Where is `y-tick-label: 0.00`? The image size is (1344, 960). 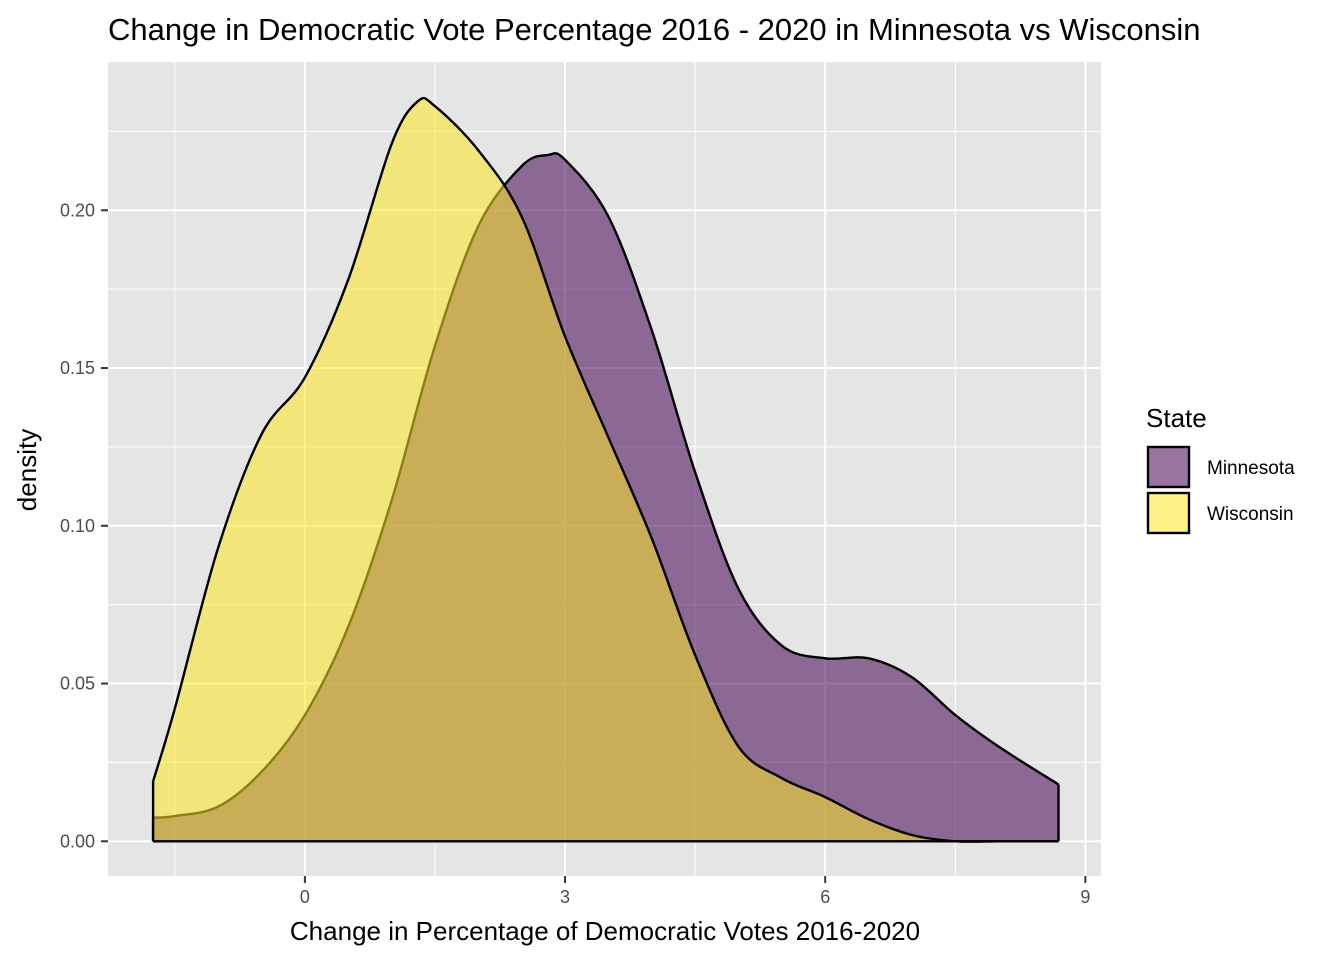
y-tick-label: 0.00 is located at coordinates (77, 841).